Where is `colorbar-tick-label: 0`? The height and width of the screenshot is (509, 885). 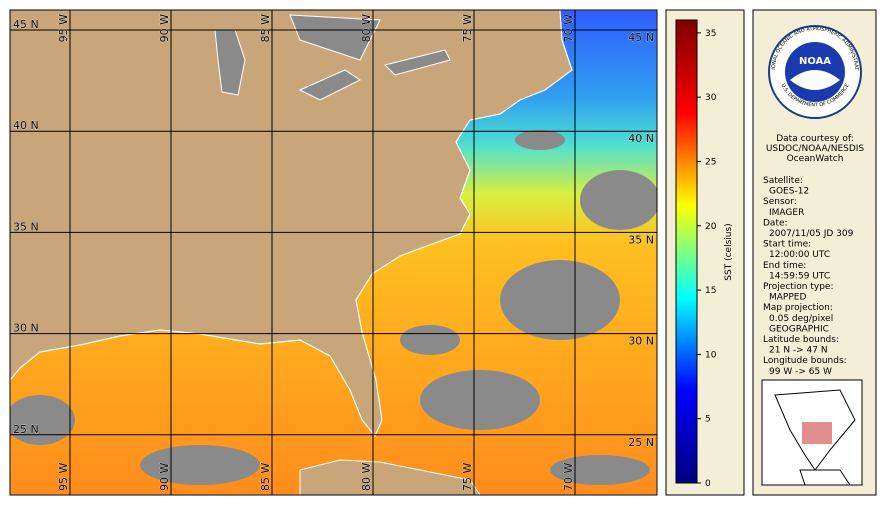 colorbar-tick-label: 0 is located at coordinates (708, 484).